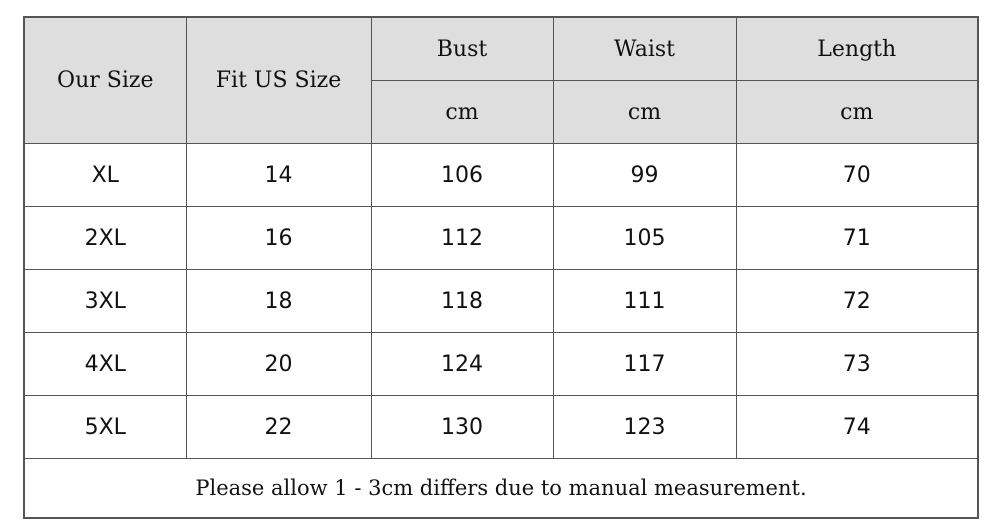  I want to click on bust-unit: cm, so click(462, 112).